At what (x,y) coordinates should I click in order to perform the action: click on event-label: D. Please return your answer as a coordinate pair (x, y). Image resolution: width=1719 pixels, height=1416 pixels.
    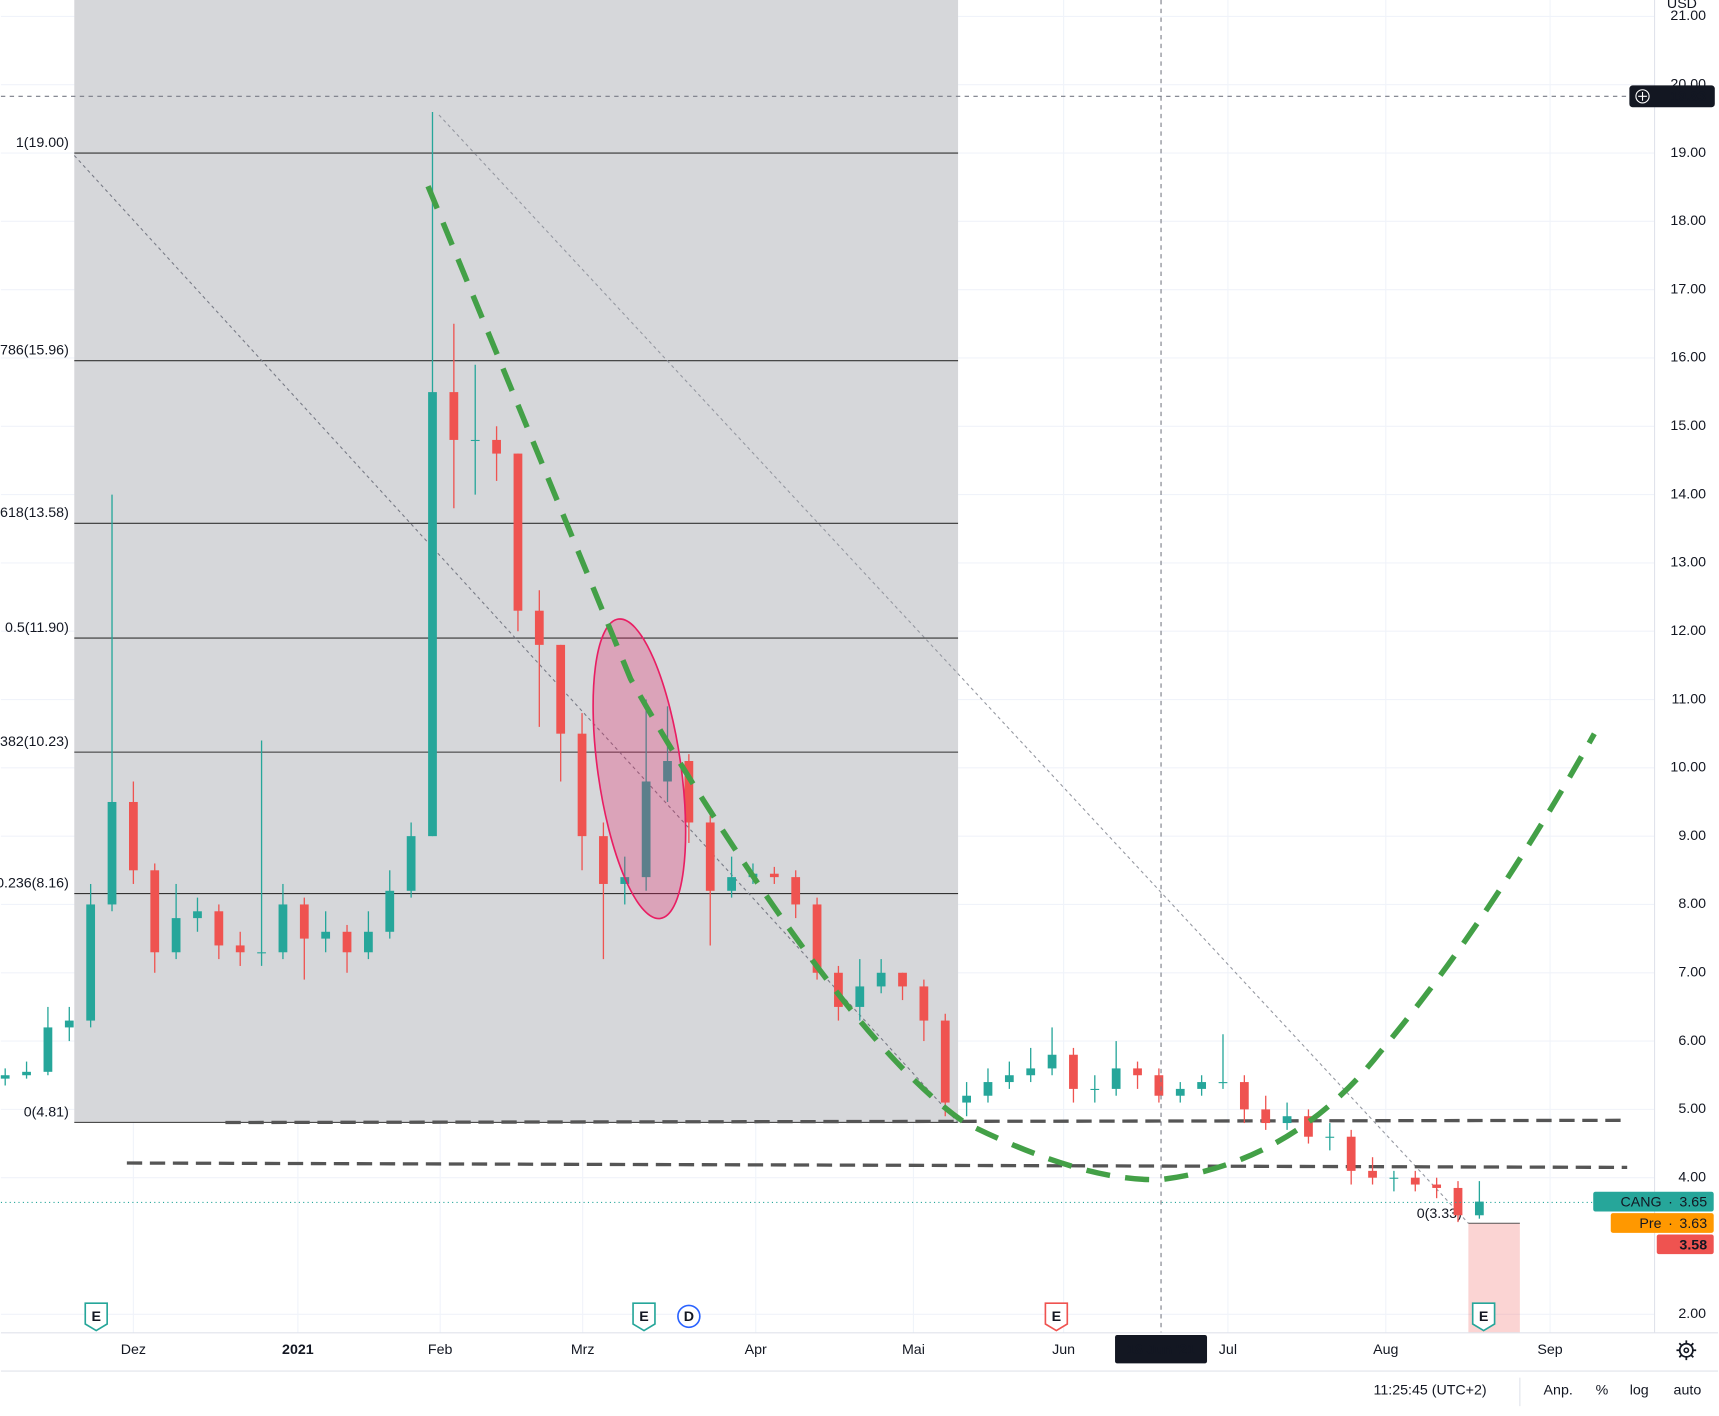
    Looking at the image, I should click on (689, 1317).